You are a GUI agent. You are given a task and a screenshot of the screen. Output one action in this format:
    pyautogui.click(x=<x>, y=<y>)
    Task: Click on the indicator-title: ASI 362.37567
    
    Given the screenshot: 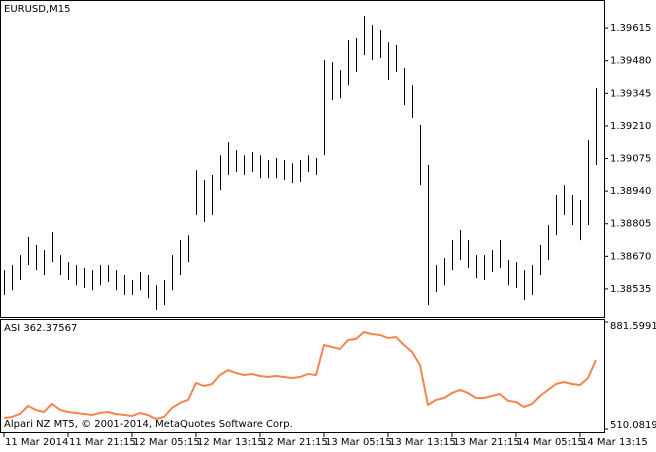 What is the action you would take?
    pyautogui.click(x=40, y=328)
    